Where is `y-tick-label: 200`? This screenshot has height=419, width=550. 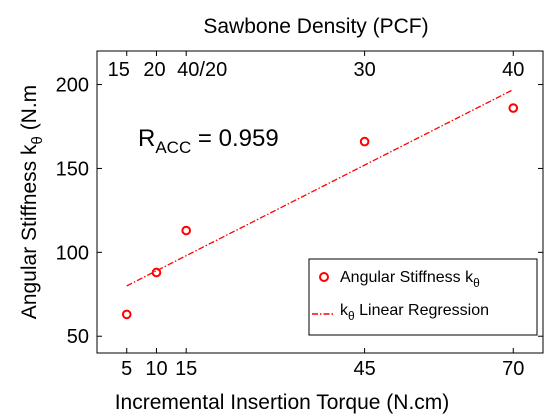 y-tick-label: 200 is located at coordinates (72, 86).